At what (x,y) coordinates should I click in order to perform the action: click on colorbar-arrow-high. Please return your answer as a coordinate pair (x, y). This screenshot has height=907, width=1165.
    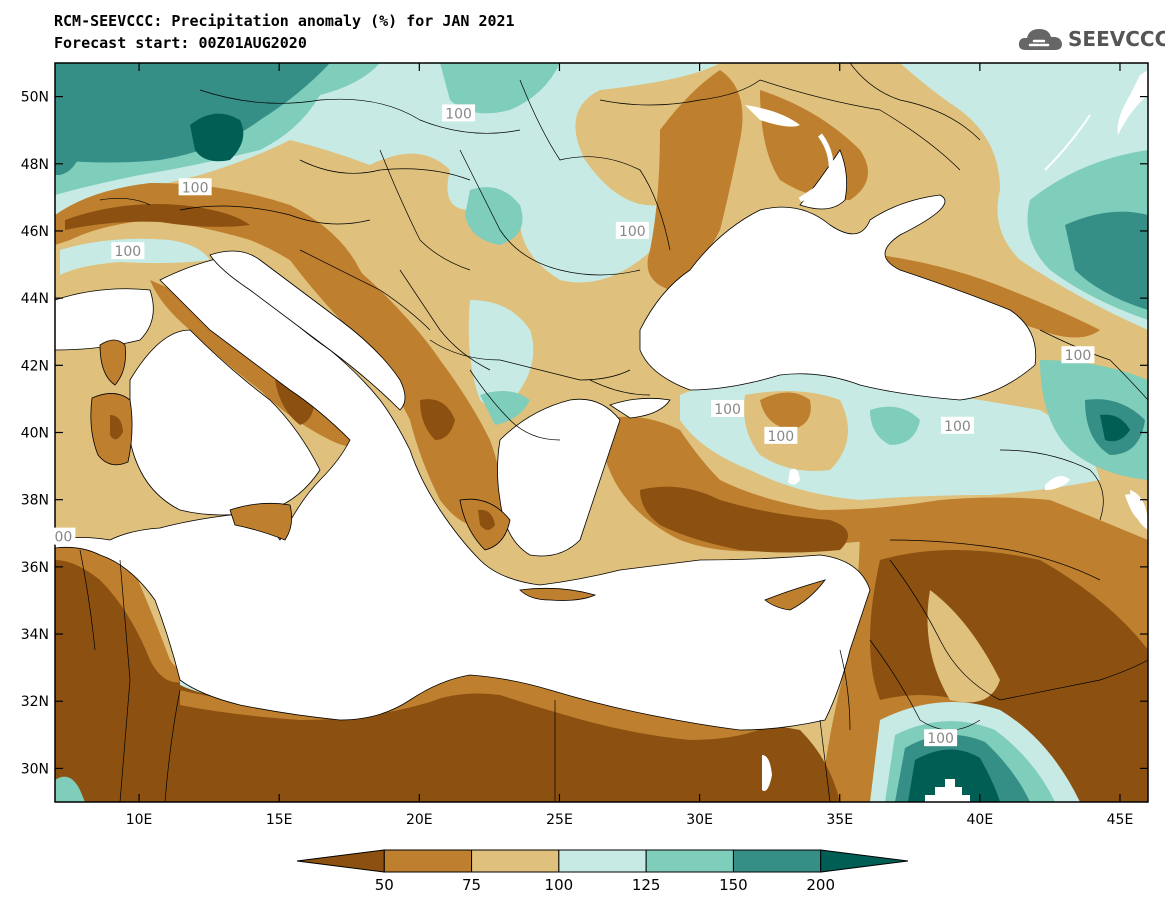
    Looking at the image, I should click on (864, 861).